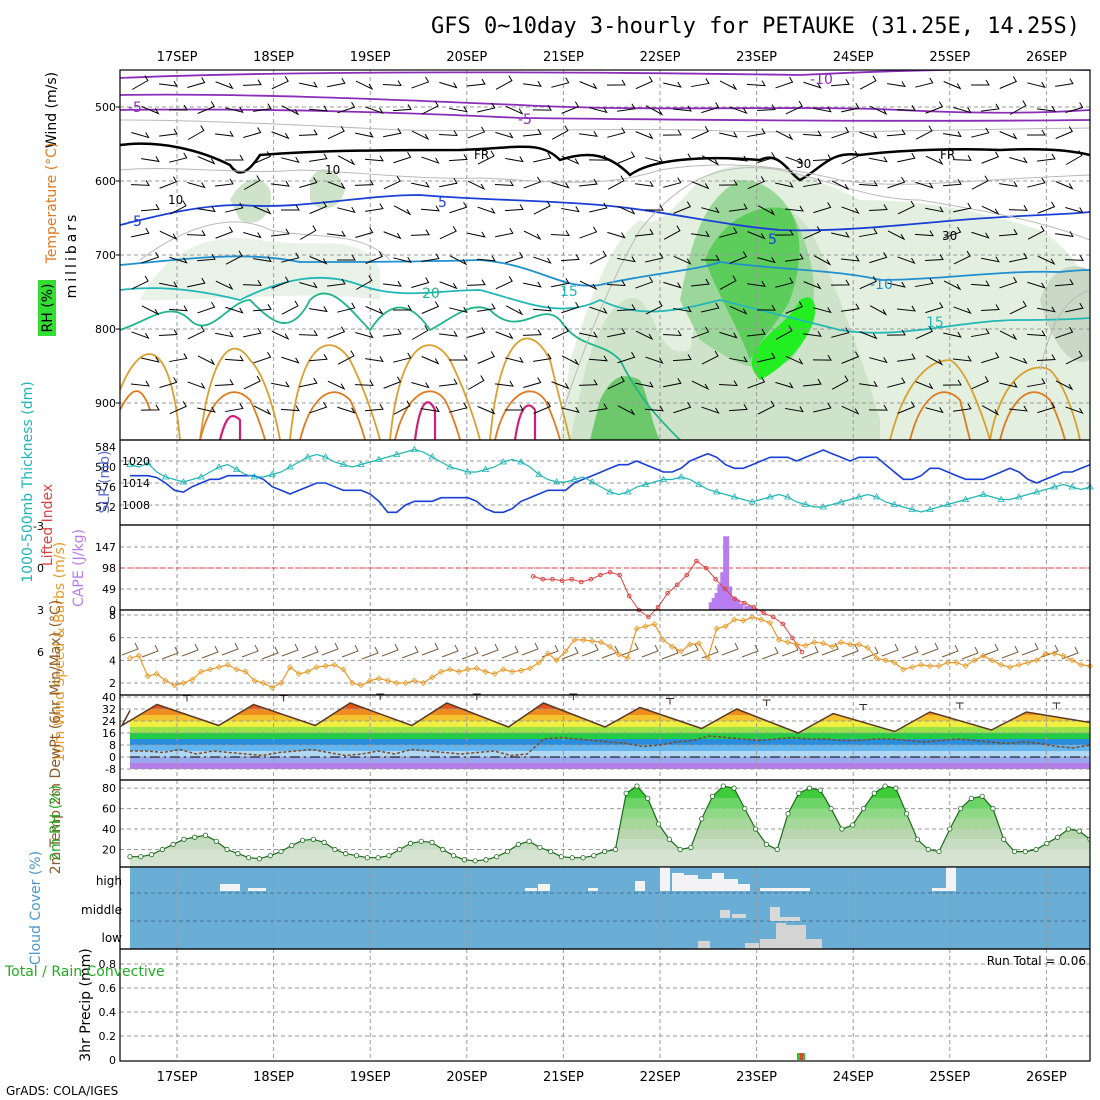  Describe the element at coordinates (935, 323) in the screenshot. I see `contour-label-15-right: 15` at that location.